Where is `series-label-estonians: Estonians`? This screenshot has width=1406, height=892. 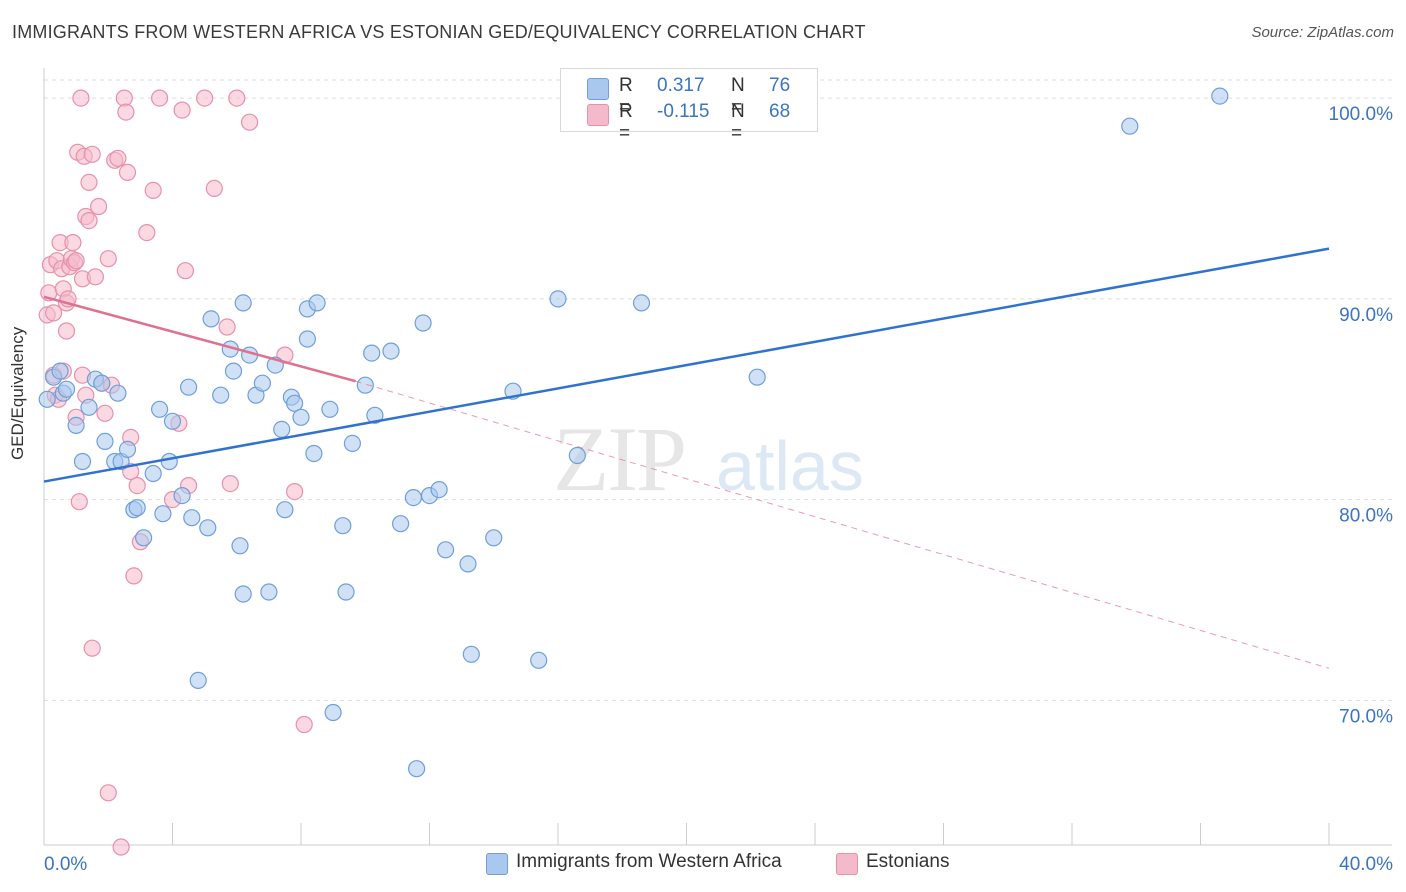 series-label-estonians: Estonians is located at coordinates (908, 861).